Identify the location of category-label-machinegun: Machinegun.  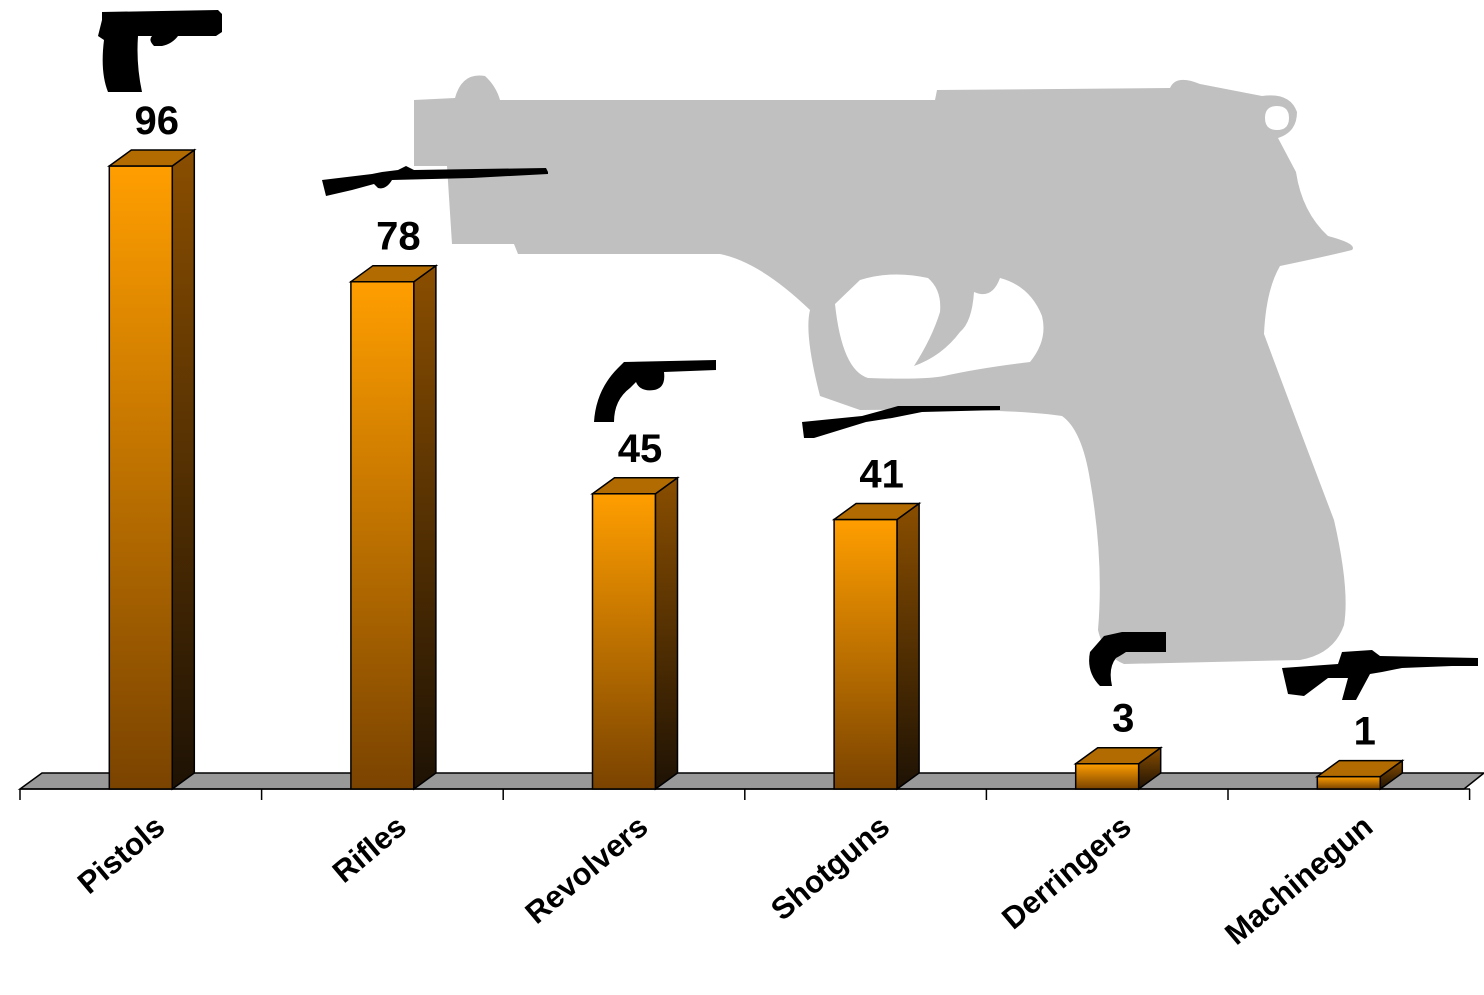
(1298, 880).